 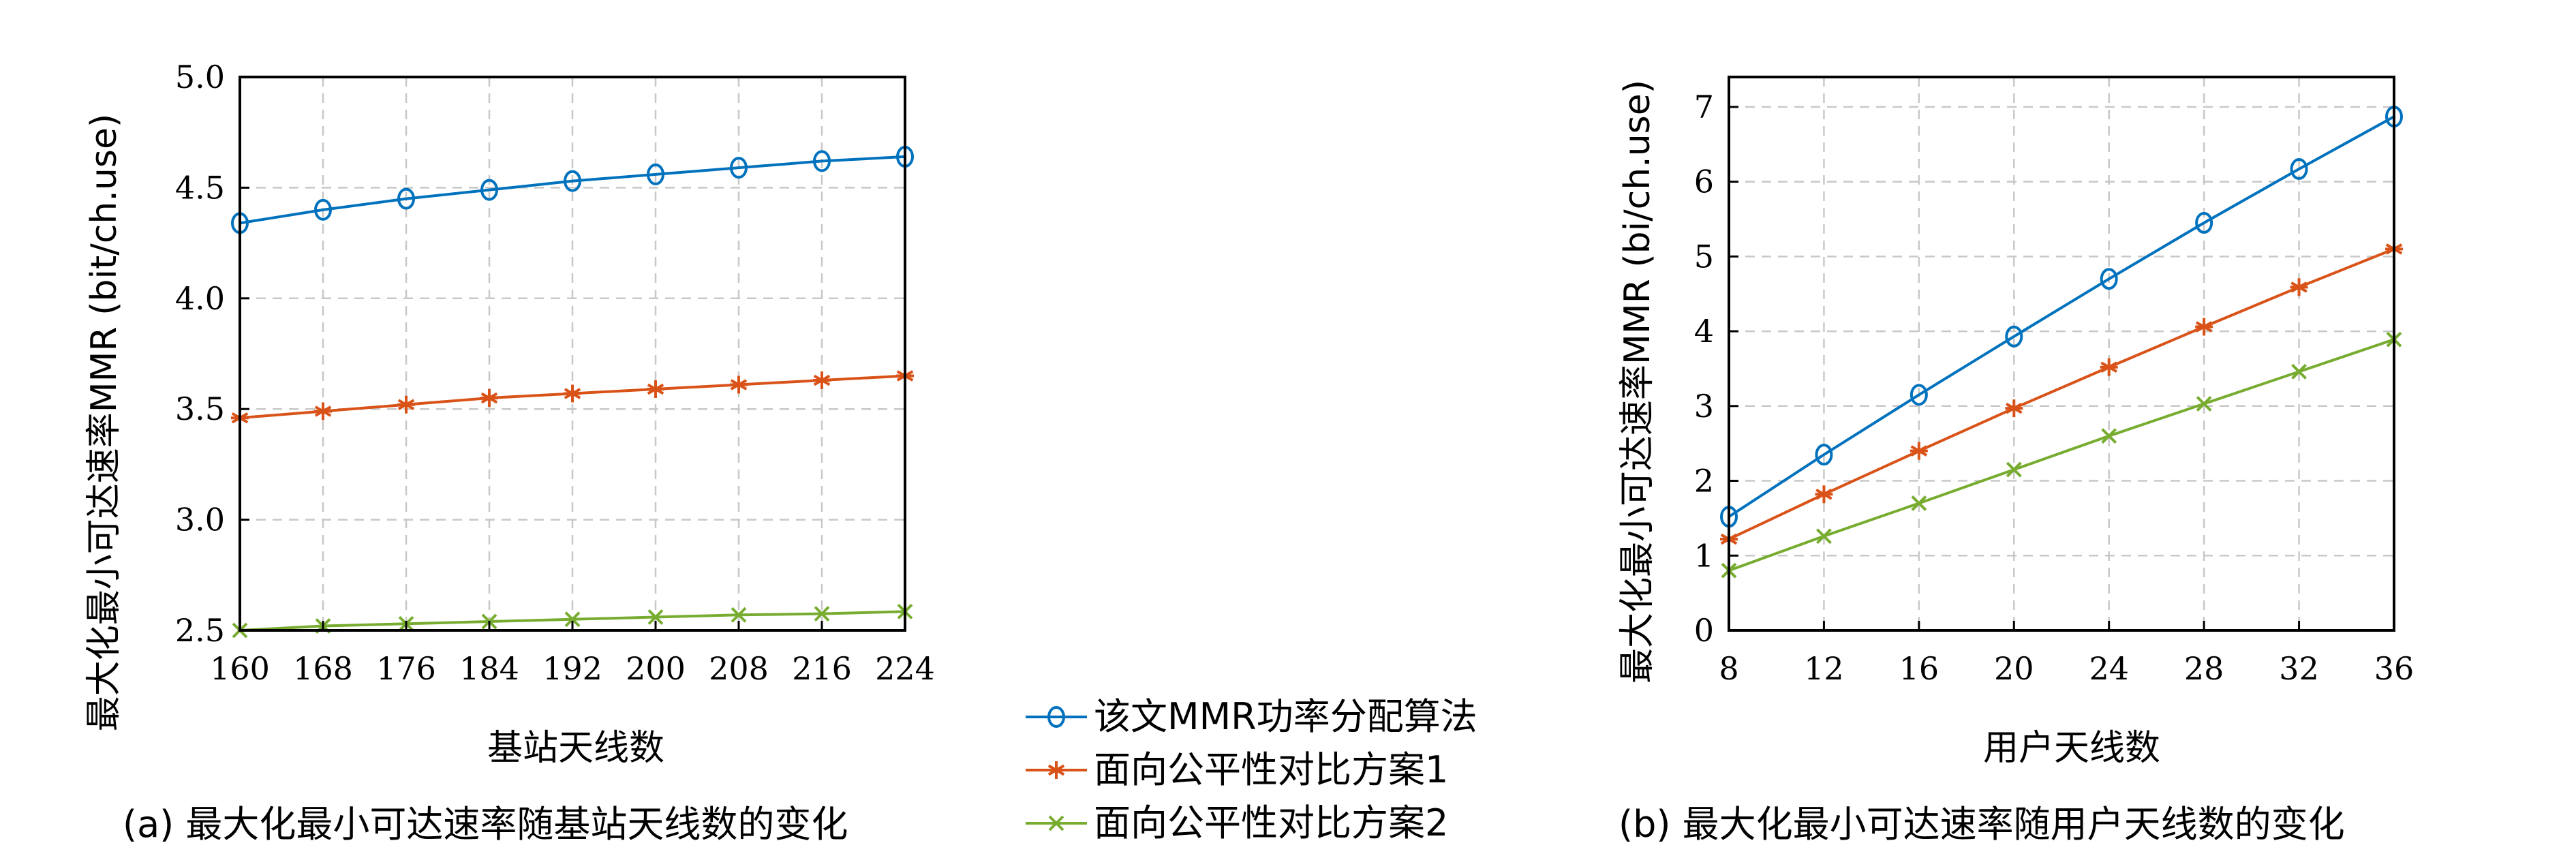 What do you see at coordinates (1982, 824) in the screenshot?
I see `chart-b-caption: (b) 最大化最小可达速率随用户天线数的变化` at bounding box center [1982, 824].